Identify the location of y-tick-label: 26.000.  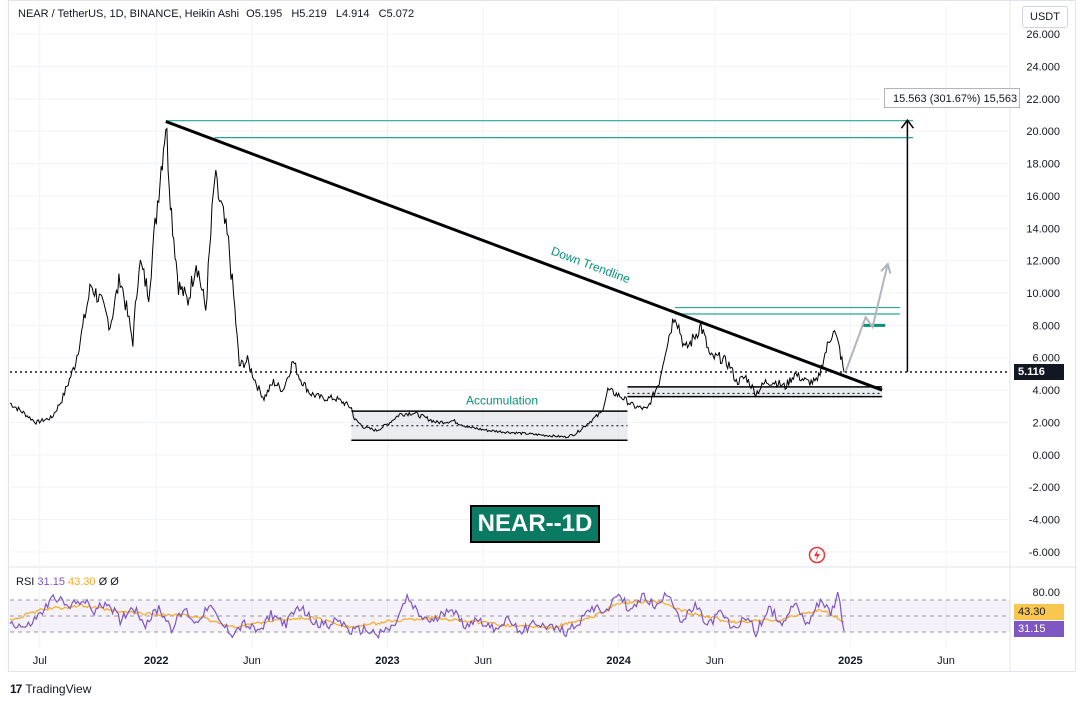
(1043, 35).